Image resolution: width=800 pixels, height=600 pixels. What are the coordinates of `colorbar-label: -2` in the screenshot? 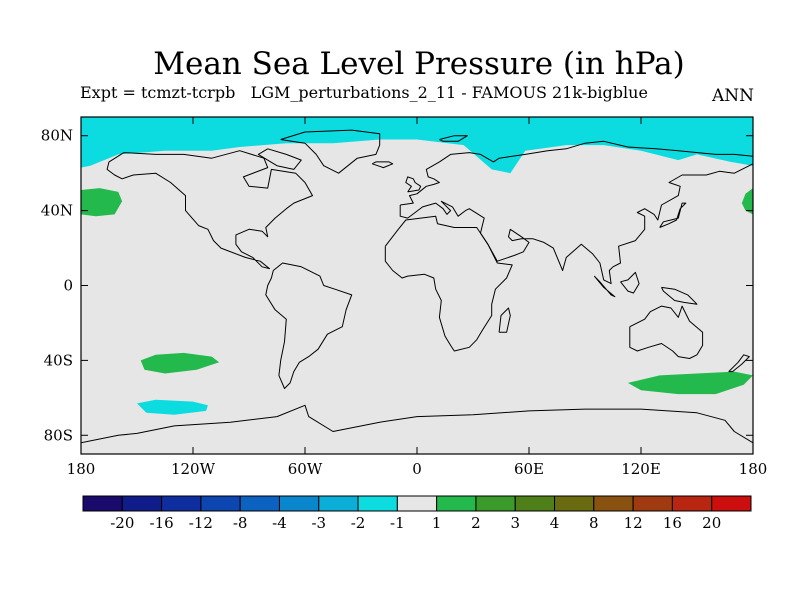 It's located at (358, 523).